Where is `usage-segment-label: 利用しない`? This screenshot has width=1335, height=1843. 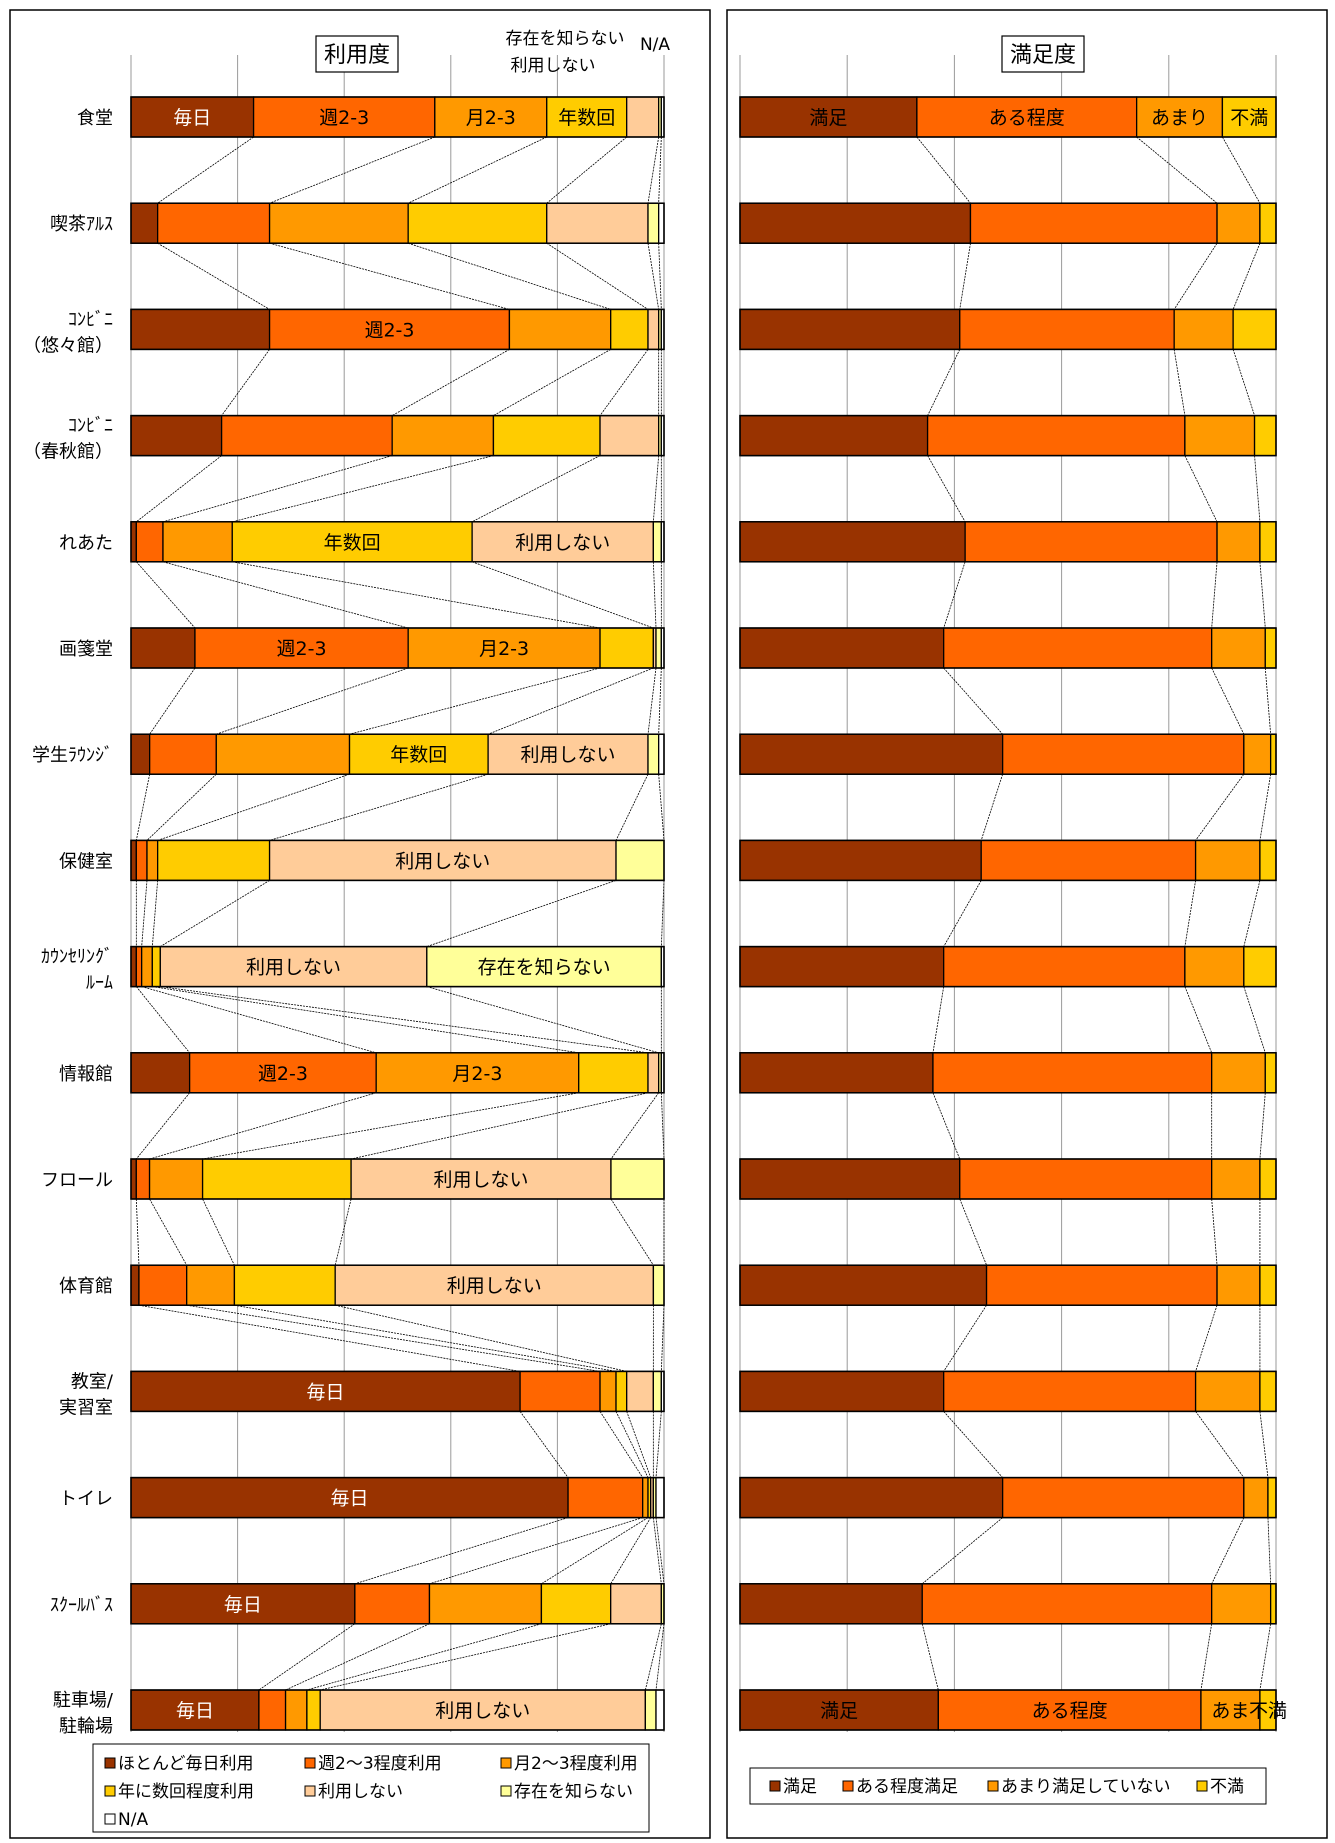 usage-segment-label: 利用しない is located at coordinates (481, 1180).